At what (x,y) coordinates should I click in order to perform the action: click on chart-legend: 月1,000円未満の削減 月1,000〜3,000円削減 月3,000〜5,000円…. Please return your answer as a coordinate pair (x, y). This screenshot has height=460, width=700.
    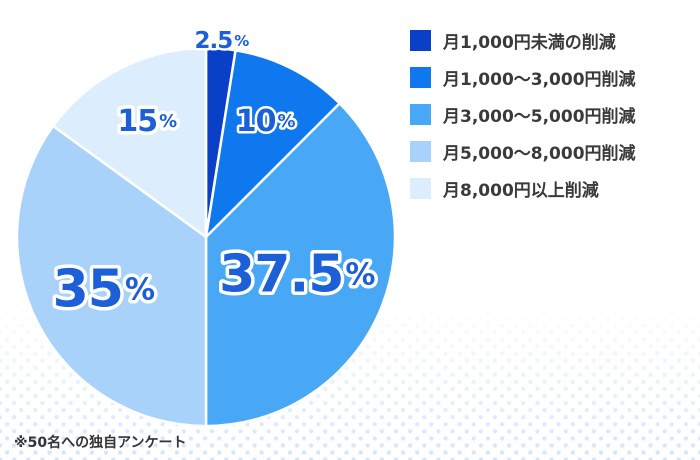
    Looking at the image, I should click on (523, 114).